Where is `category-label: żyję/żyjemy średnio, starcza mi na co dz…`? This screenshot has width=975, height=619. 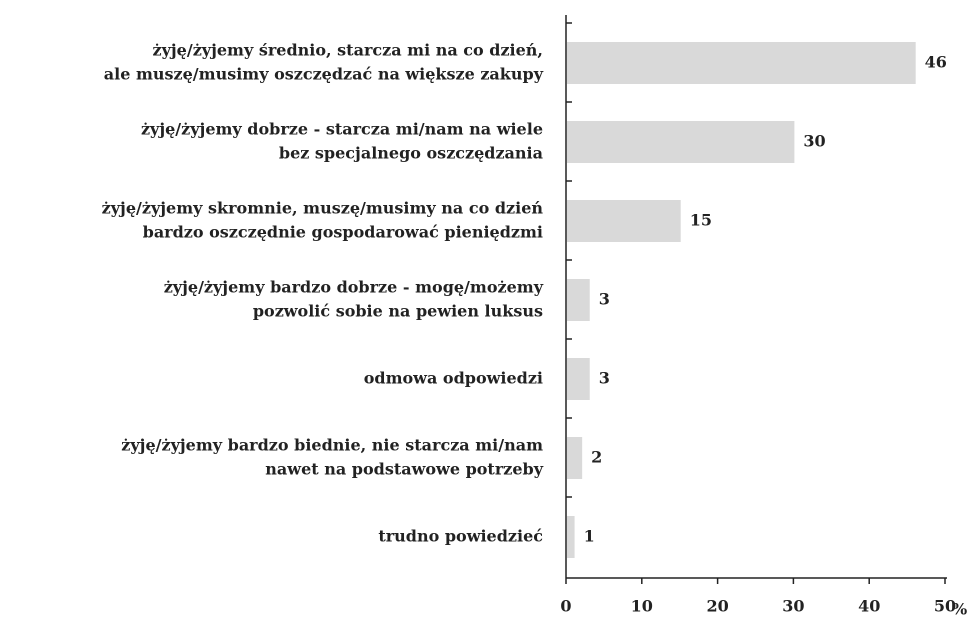
category-label: żyję/żyjemy średnio, starcza mi na co dz… is located at coordinates (348, 50).